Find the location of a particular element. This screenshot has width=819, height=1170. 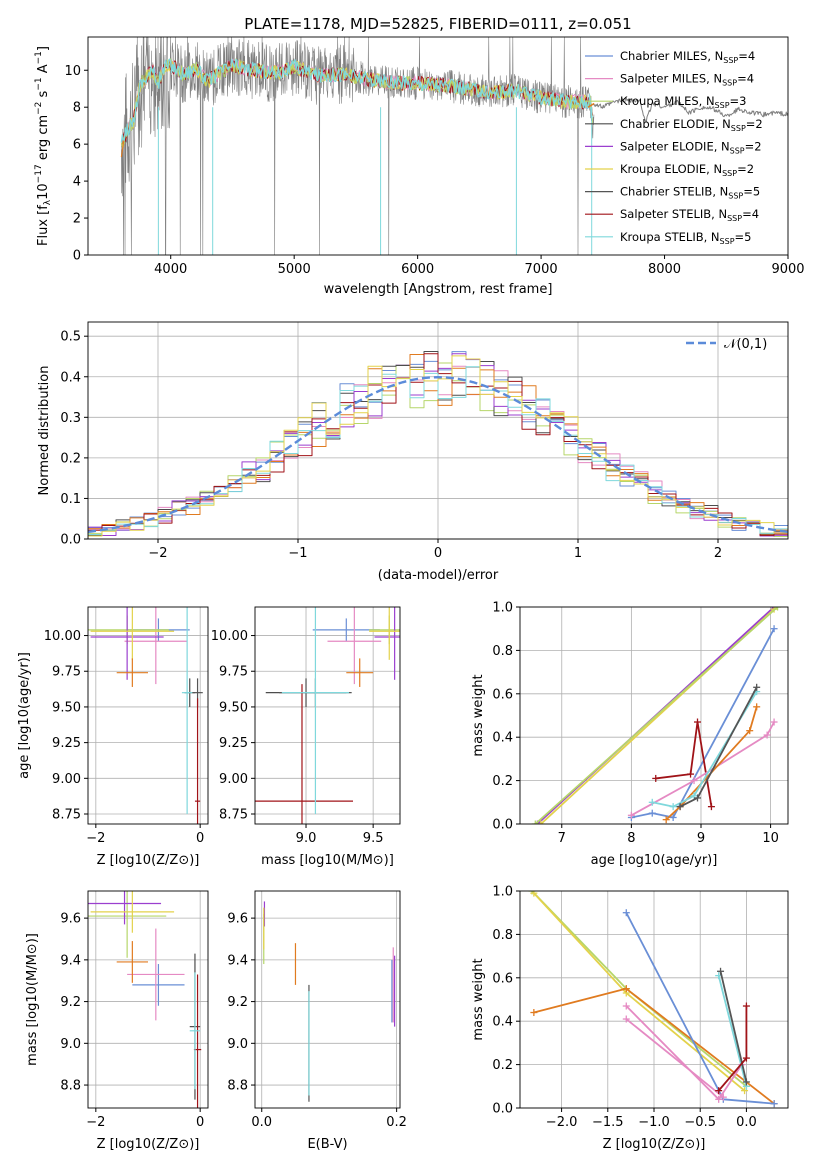

model-extension-line is located at coordinates (690, 110).